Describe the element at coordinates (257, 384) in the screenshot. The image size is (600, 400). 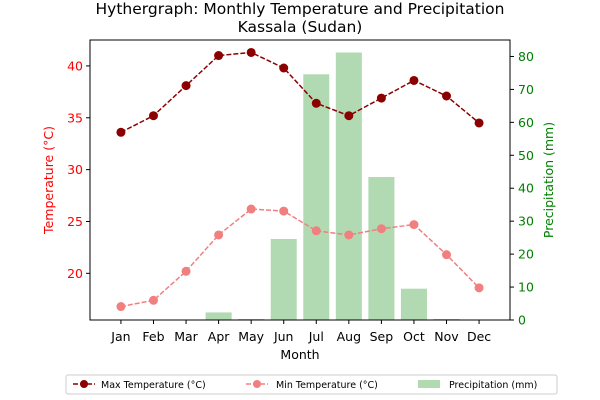
I see `legend-marker-min-temperature` at that location.